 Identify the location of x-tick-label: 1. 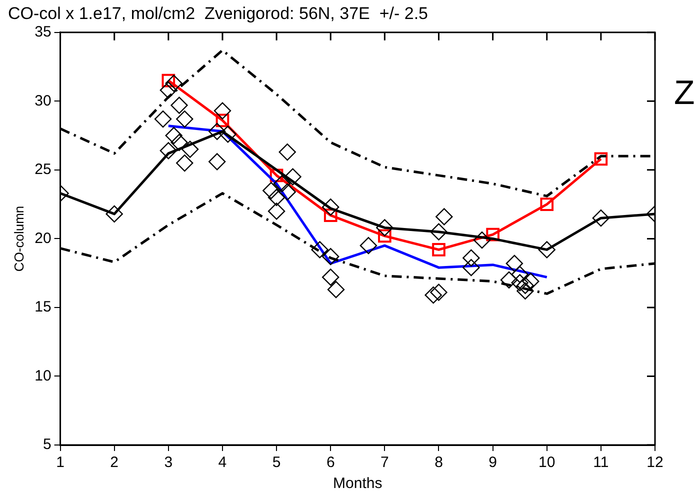
(60, 463).